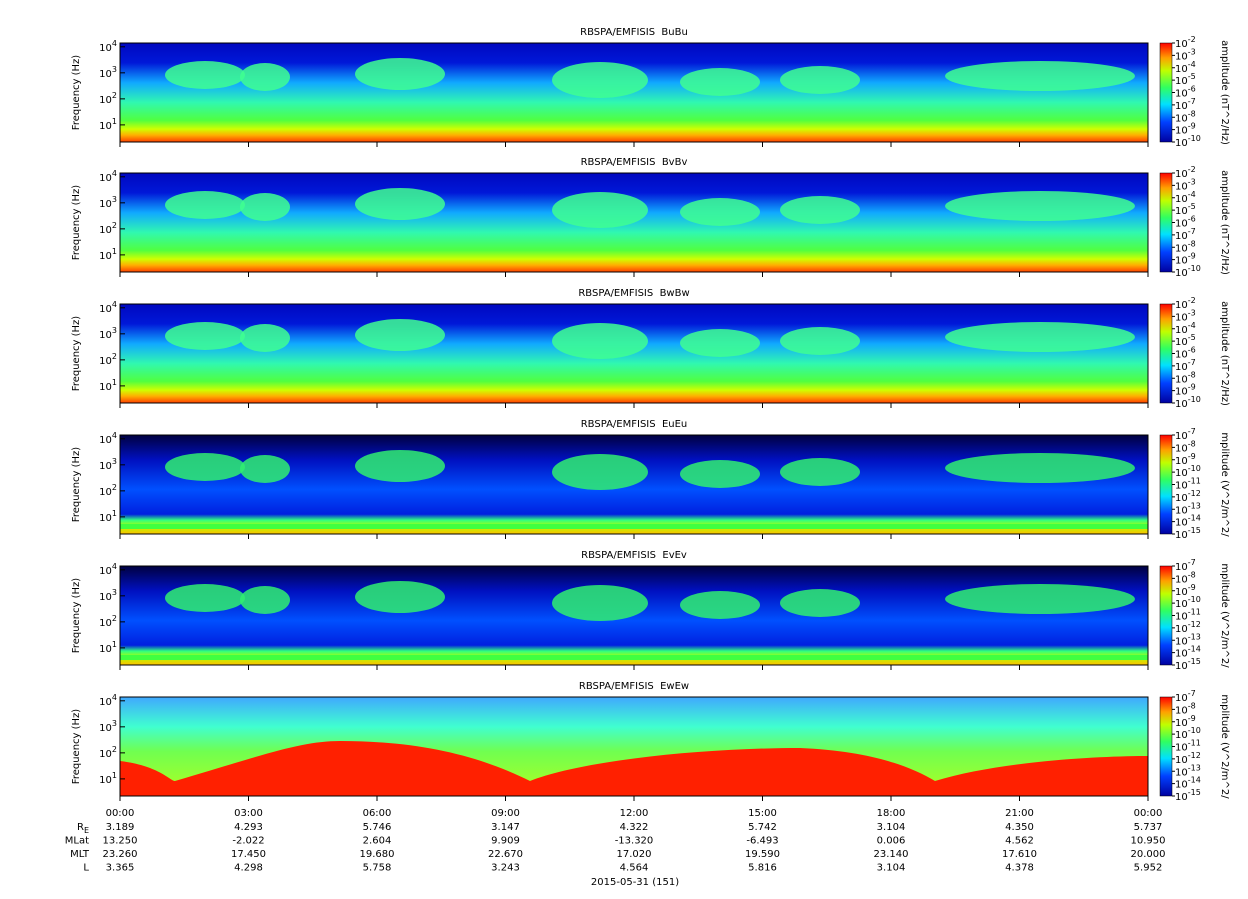 The height and width of the screenshot is (899, 1248). I want to click on y-tick-label: 10⁴, so click(108, 176).